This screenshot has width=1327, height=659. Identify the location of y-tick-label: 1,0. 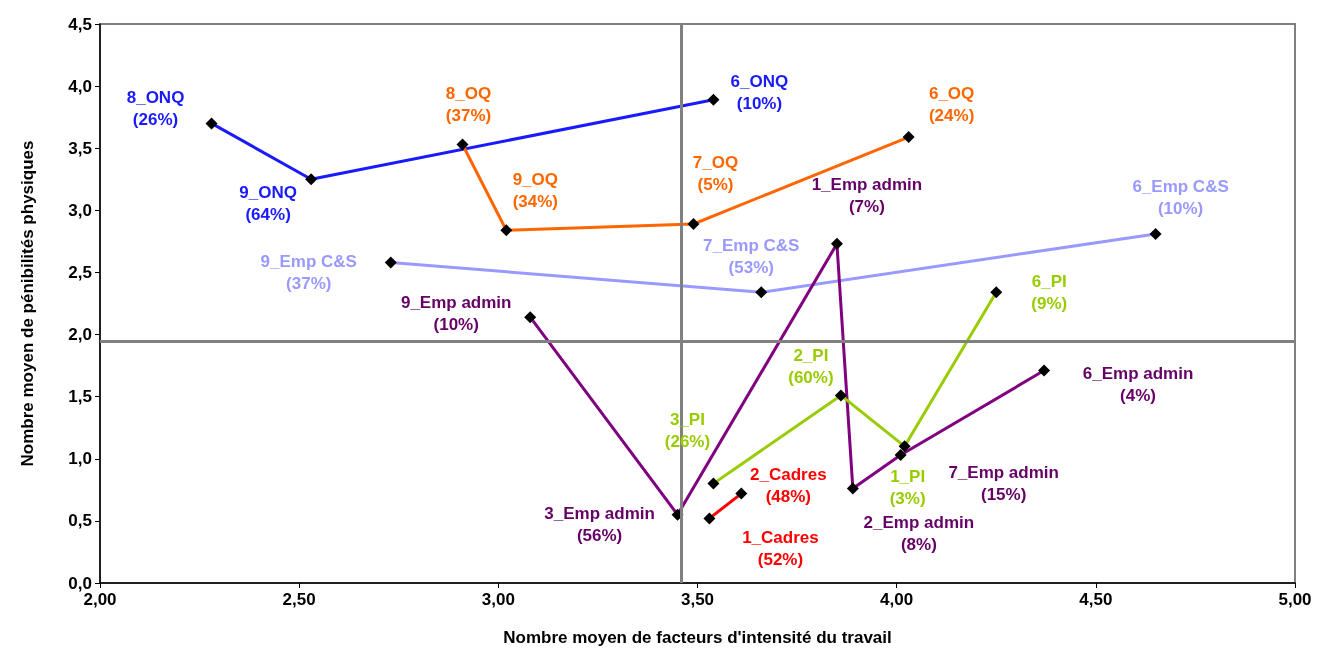
(80, 459).